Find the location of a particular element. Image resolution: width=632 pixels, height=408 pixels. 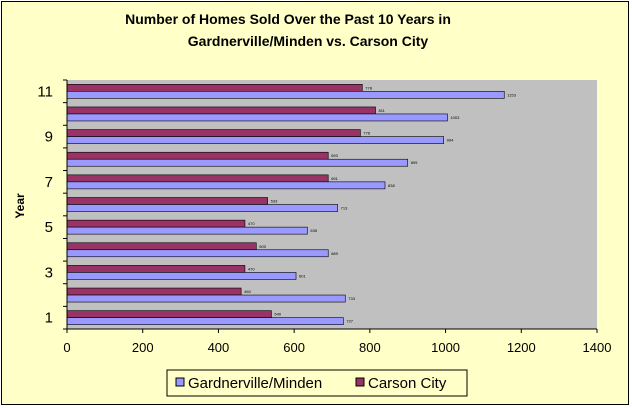

data-label-gardnerville-year-8: 899 is located at coordinates (414, 162).